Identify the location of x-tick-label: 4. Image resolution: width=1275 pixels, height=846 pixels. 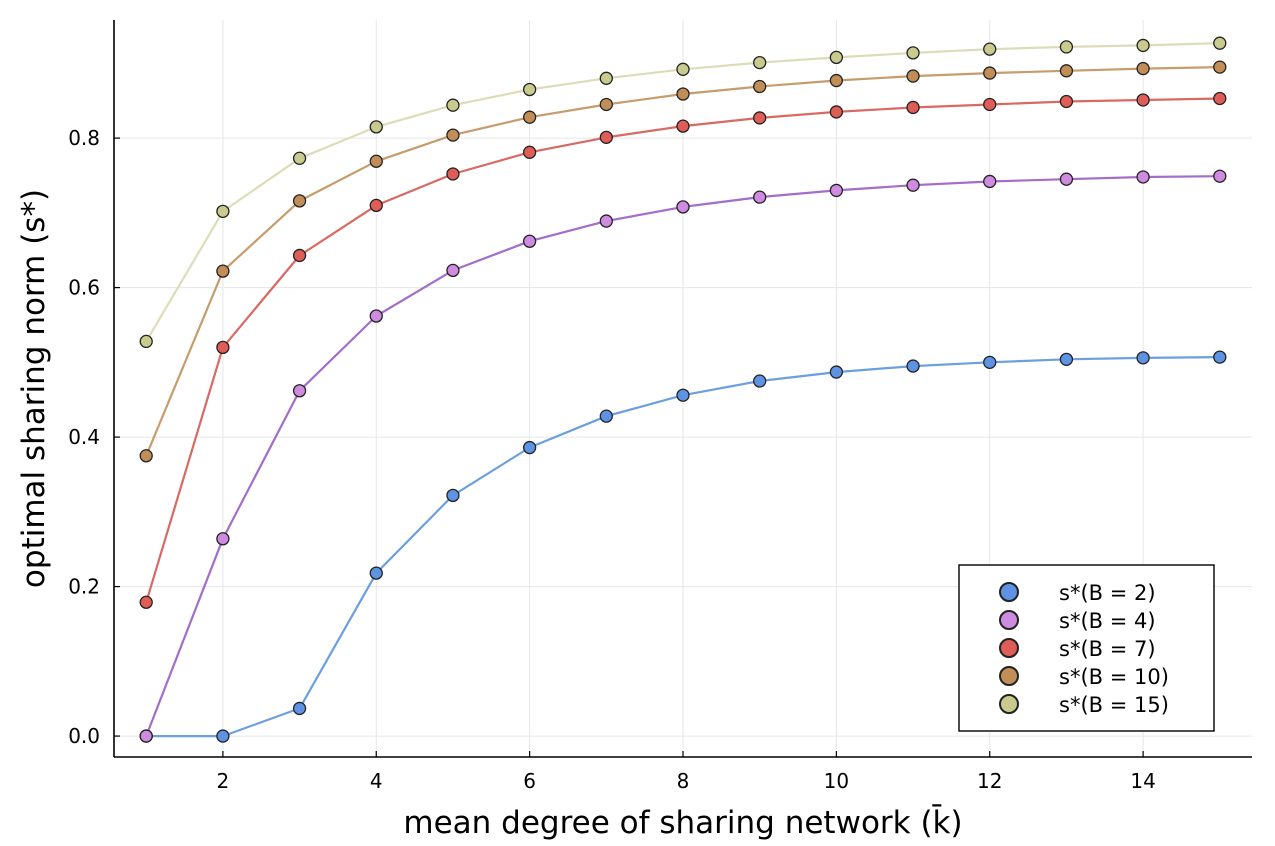
(376, 781).